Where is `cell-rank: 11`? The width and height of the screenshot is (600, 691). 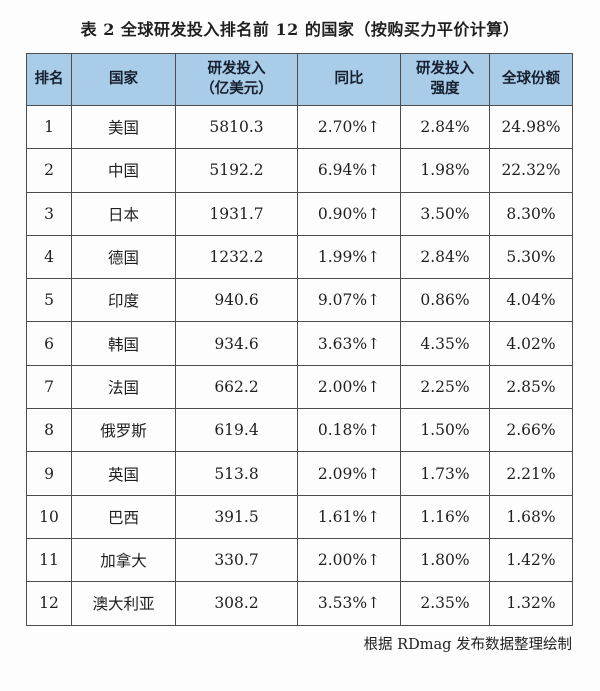 cell-rank: 11 is located at coordinates (49, 560).